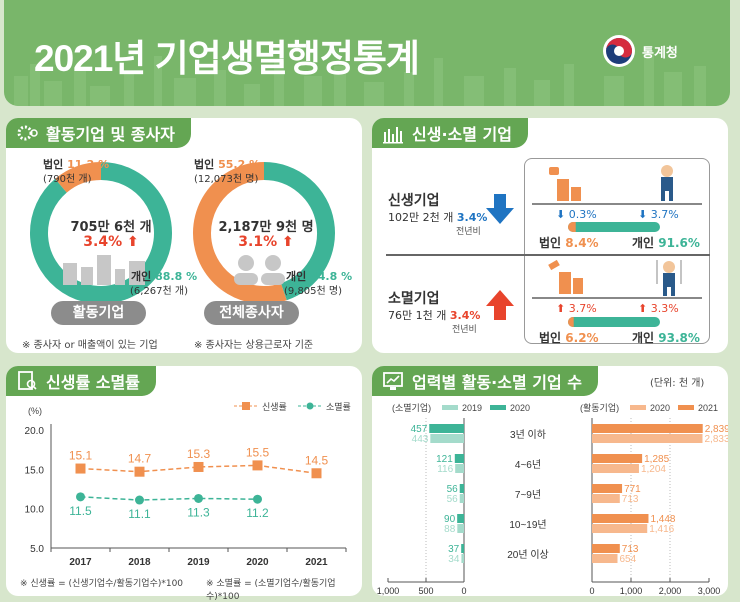 The image size is (740, 602). What do you see at coordinates (227, 164) in the screenshot?
I see `corp-label: 법인 55.2 %` at bounding box center [227, 164].